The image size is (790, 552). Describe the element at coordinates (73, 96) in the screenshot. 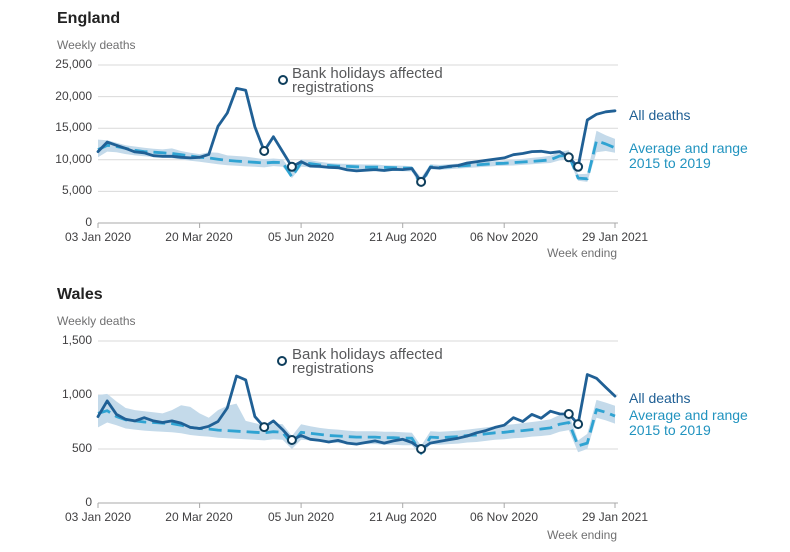

I see `england-y-tick-20000: 20,000` at that location.